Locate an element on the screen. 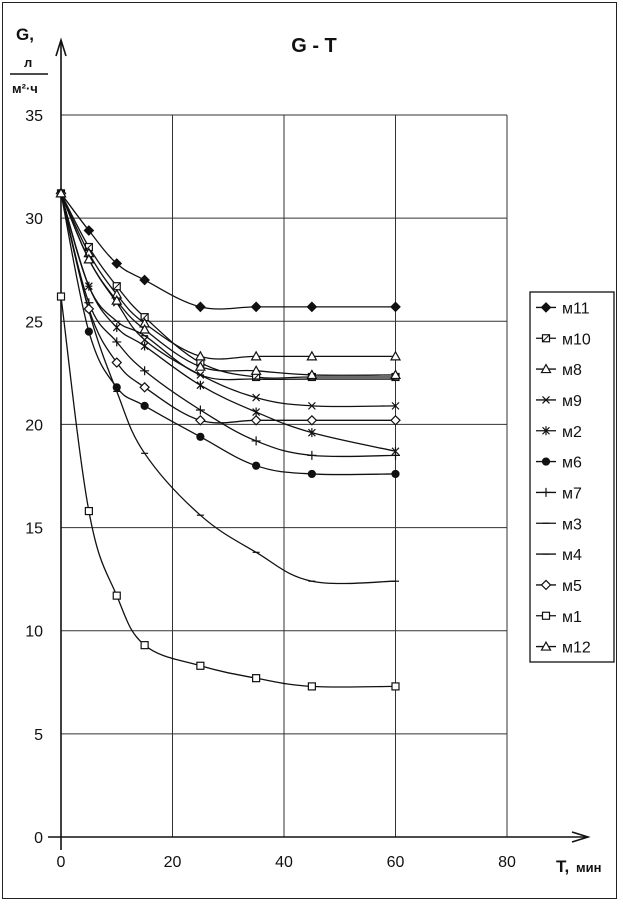 This screenshot has height=905, width=623. x-axis-unit: мин is located at coordinates (588, 867).